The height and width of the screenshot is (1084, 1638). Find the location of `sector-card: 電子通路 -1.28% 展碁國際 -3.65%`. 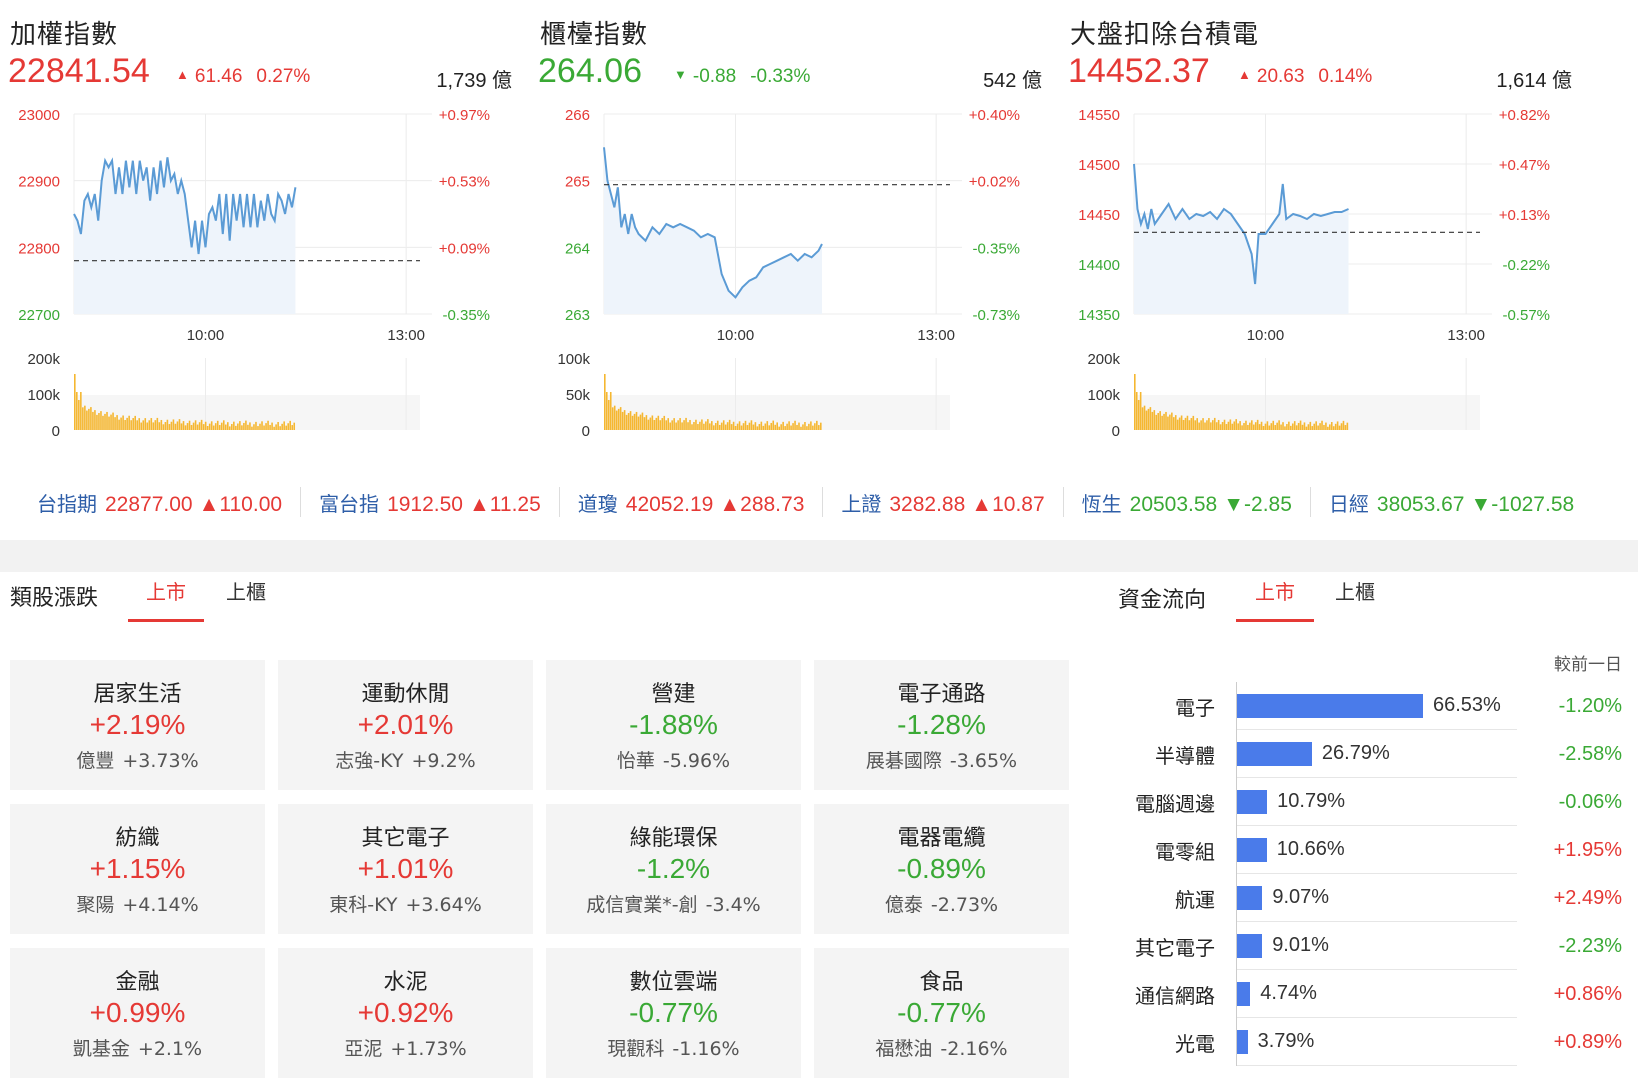

sector-card: 電子通路 -1.28% 展碁國際 -3.65% is located at coordinates (941, 725).